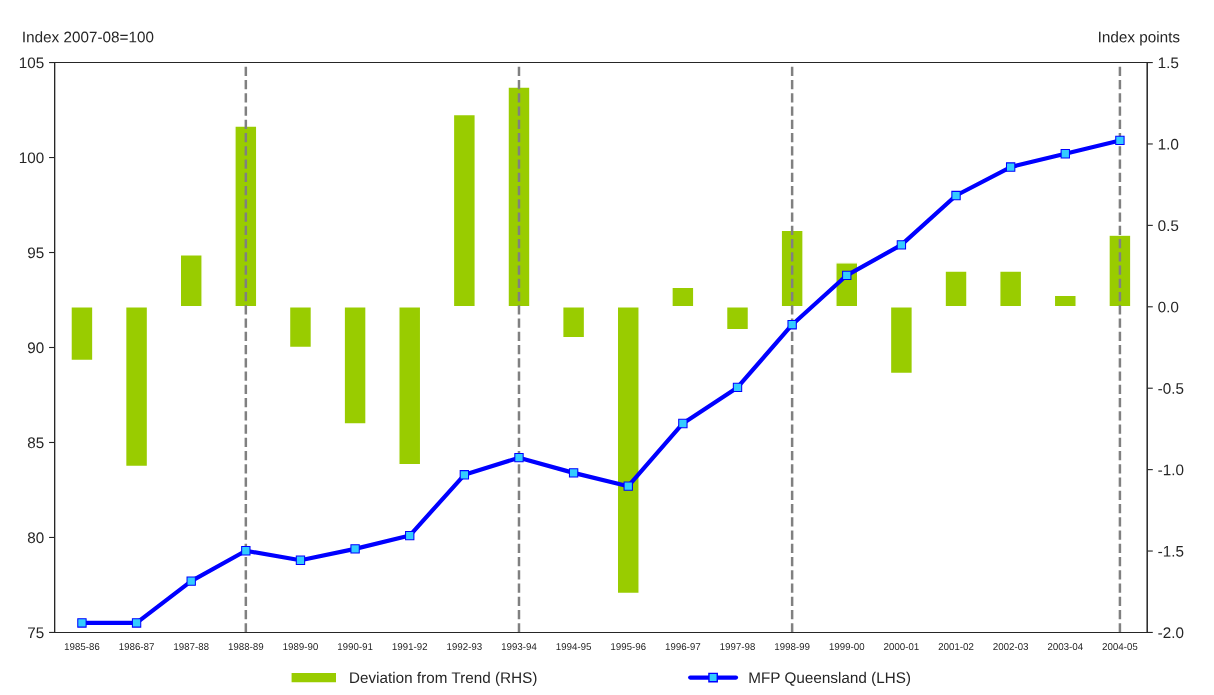 This screenshot has width=1214, height=695. Describe the element at coordinates (628, 647) in the screenshot. I see `x-tick-label: 1995-96` at that location.